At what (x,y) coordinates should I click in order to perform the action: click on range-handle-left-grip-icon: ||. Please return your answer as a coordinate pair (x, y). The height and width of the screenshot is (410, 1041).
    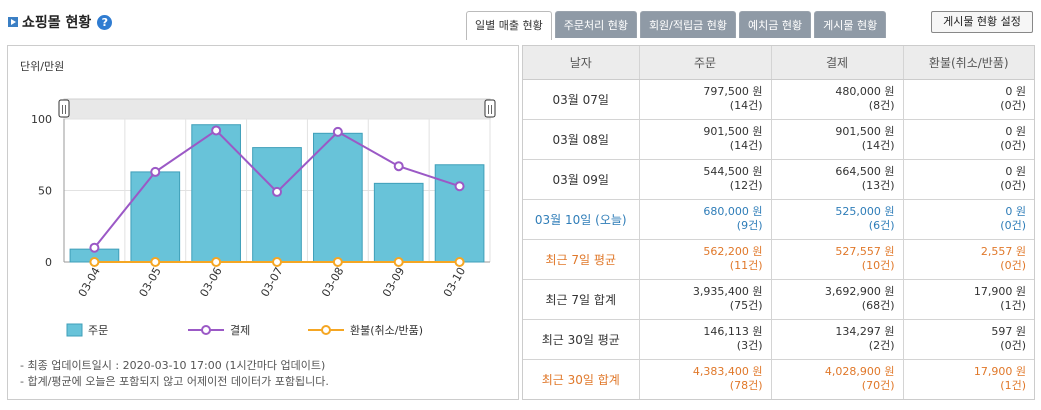
    Looking at the image, I should click on (64, 110).